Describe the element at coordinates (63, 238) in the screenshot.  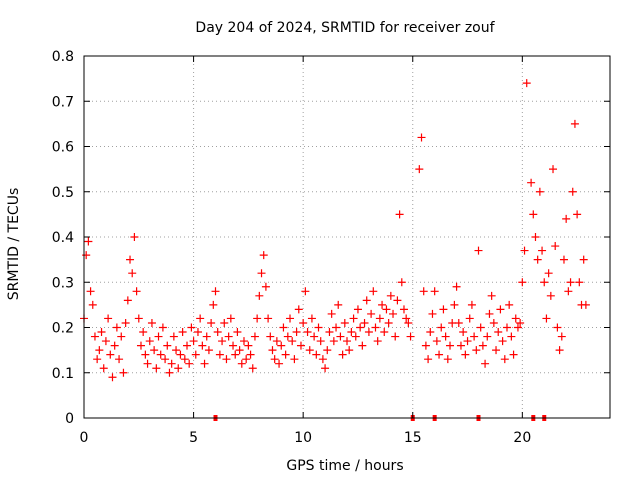
I see `y-tick-label: 0.4` at that location.